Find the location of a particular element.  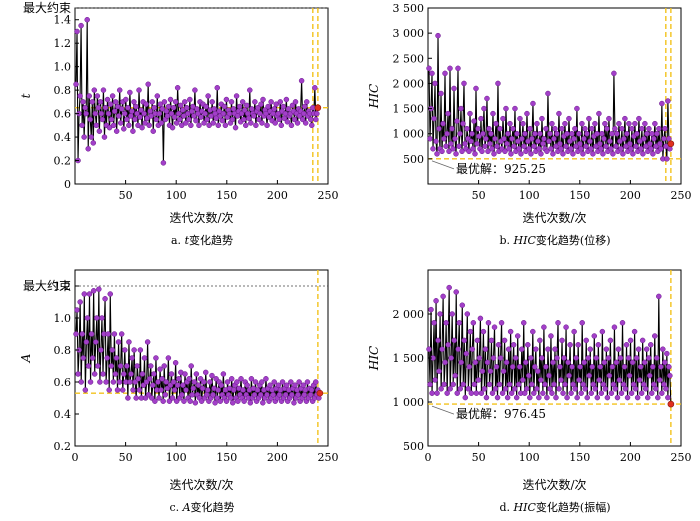

panel-caption: c. A变化趋势 is located at coordinates (201, 507).